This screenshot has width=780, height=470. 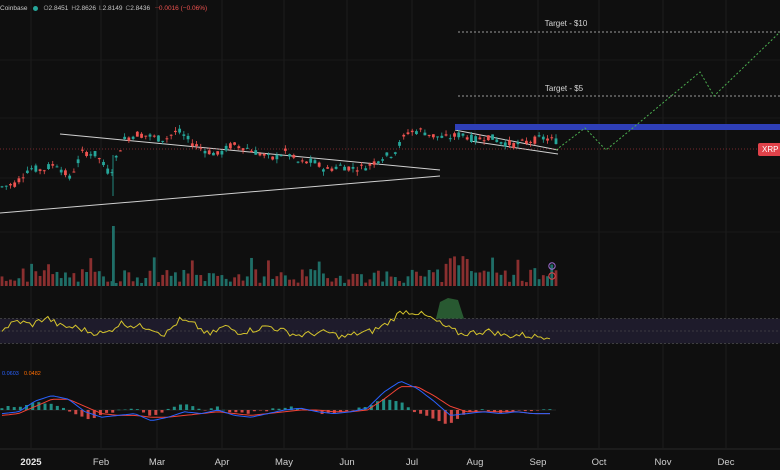 I want to click on time-axis-tick-label: Sep, so click(x=538, y=462).